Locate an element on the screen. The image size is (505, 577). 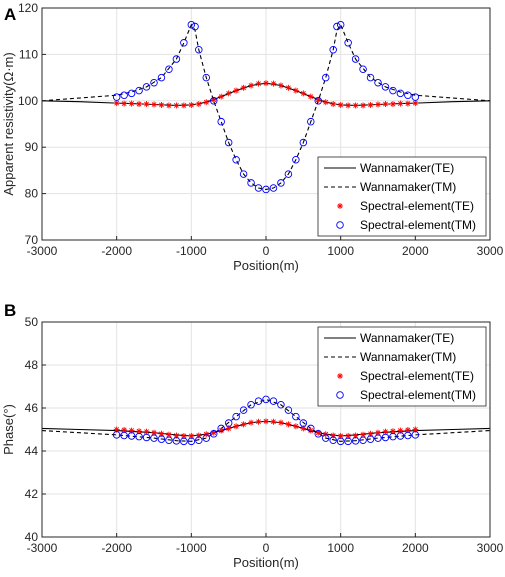
x-tick-label: 2000 is located at coordinates (415, 548).